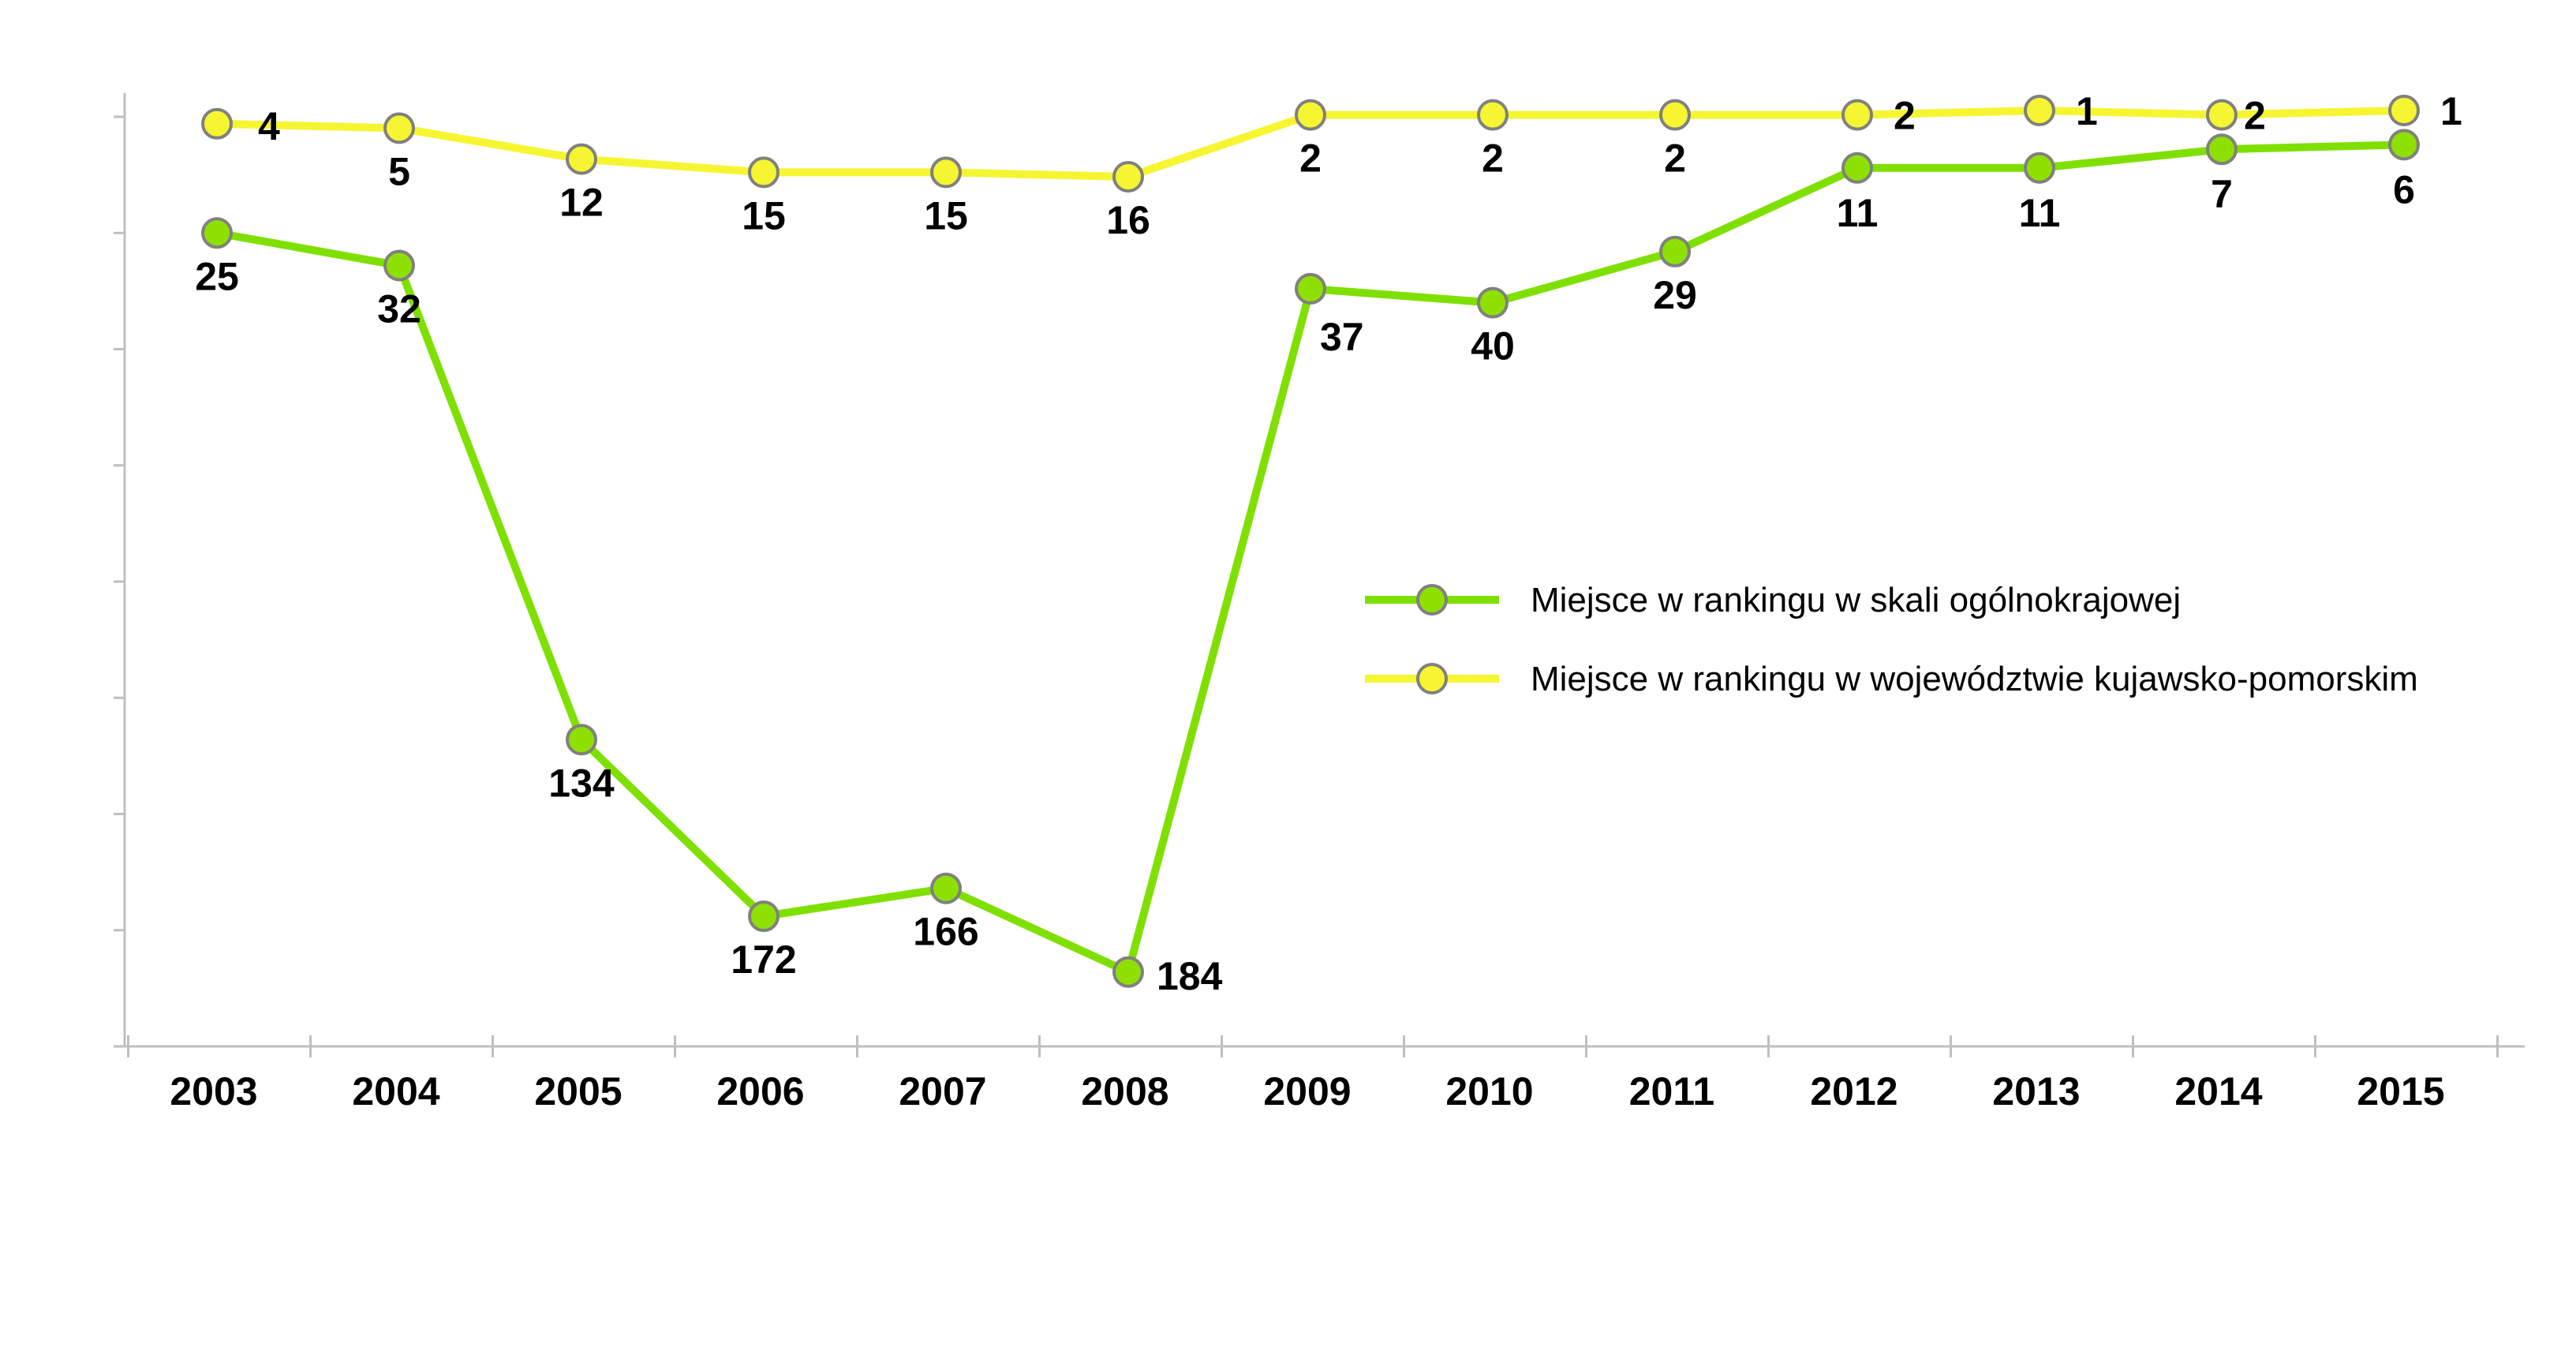 The width and height of the screenshot is (2576, 1366). Describe the element at coordinates (1675, 295) in the screenshot. I see `data-label: 29` at that location.